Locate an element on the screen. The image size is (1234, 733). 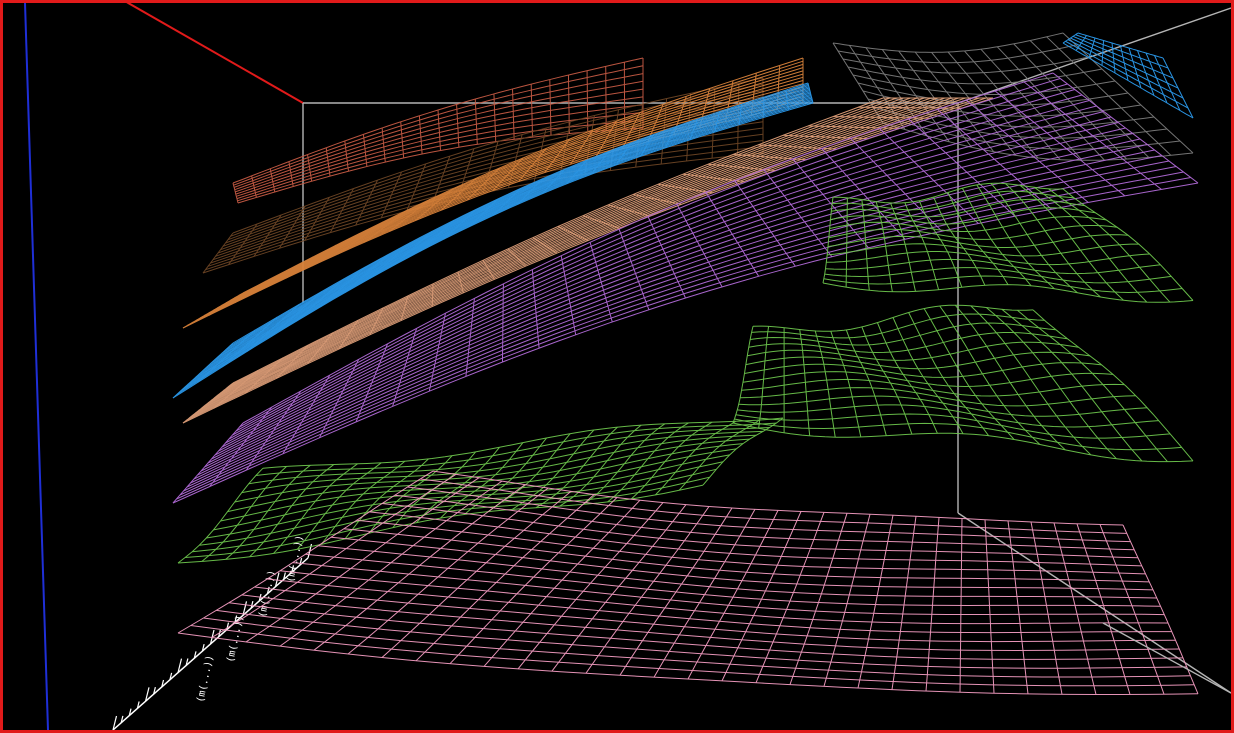
x-axis-line is located at coordinates (215, 53).